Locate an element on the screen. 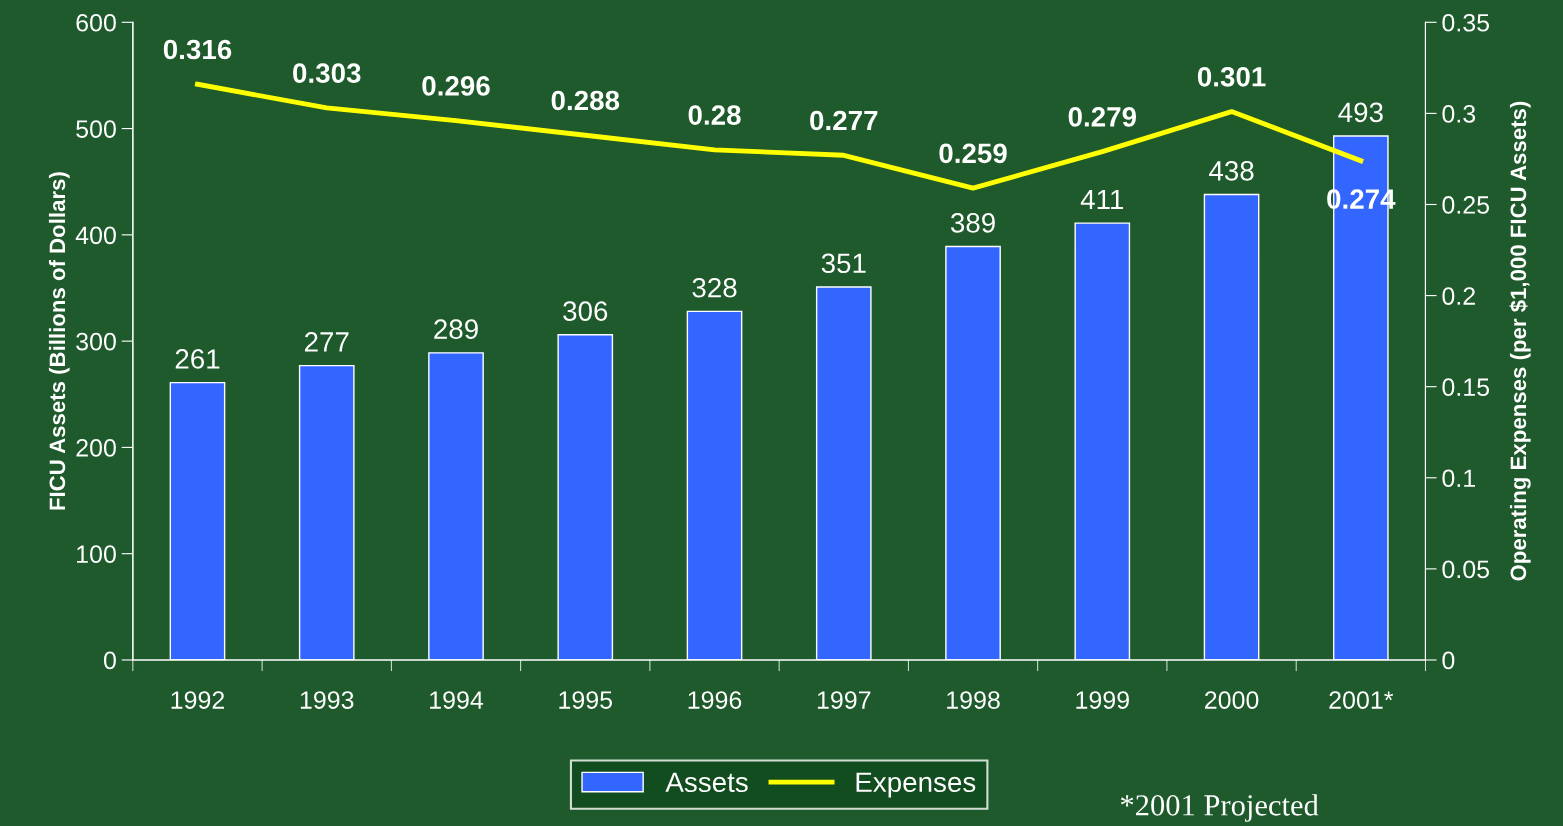  y-tick-label: 200 is located at coordinates (96, 448).